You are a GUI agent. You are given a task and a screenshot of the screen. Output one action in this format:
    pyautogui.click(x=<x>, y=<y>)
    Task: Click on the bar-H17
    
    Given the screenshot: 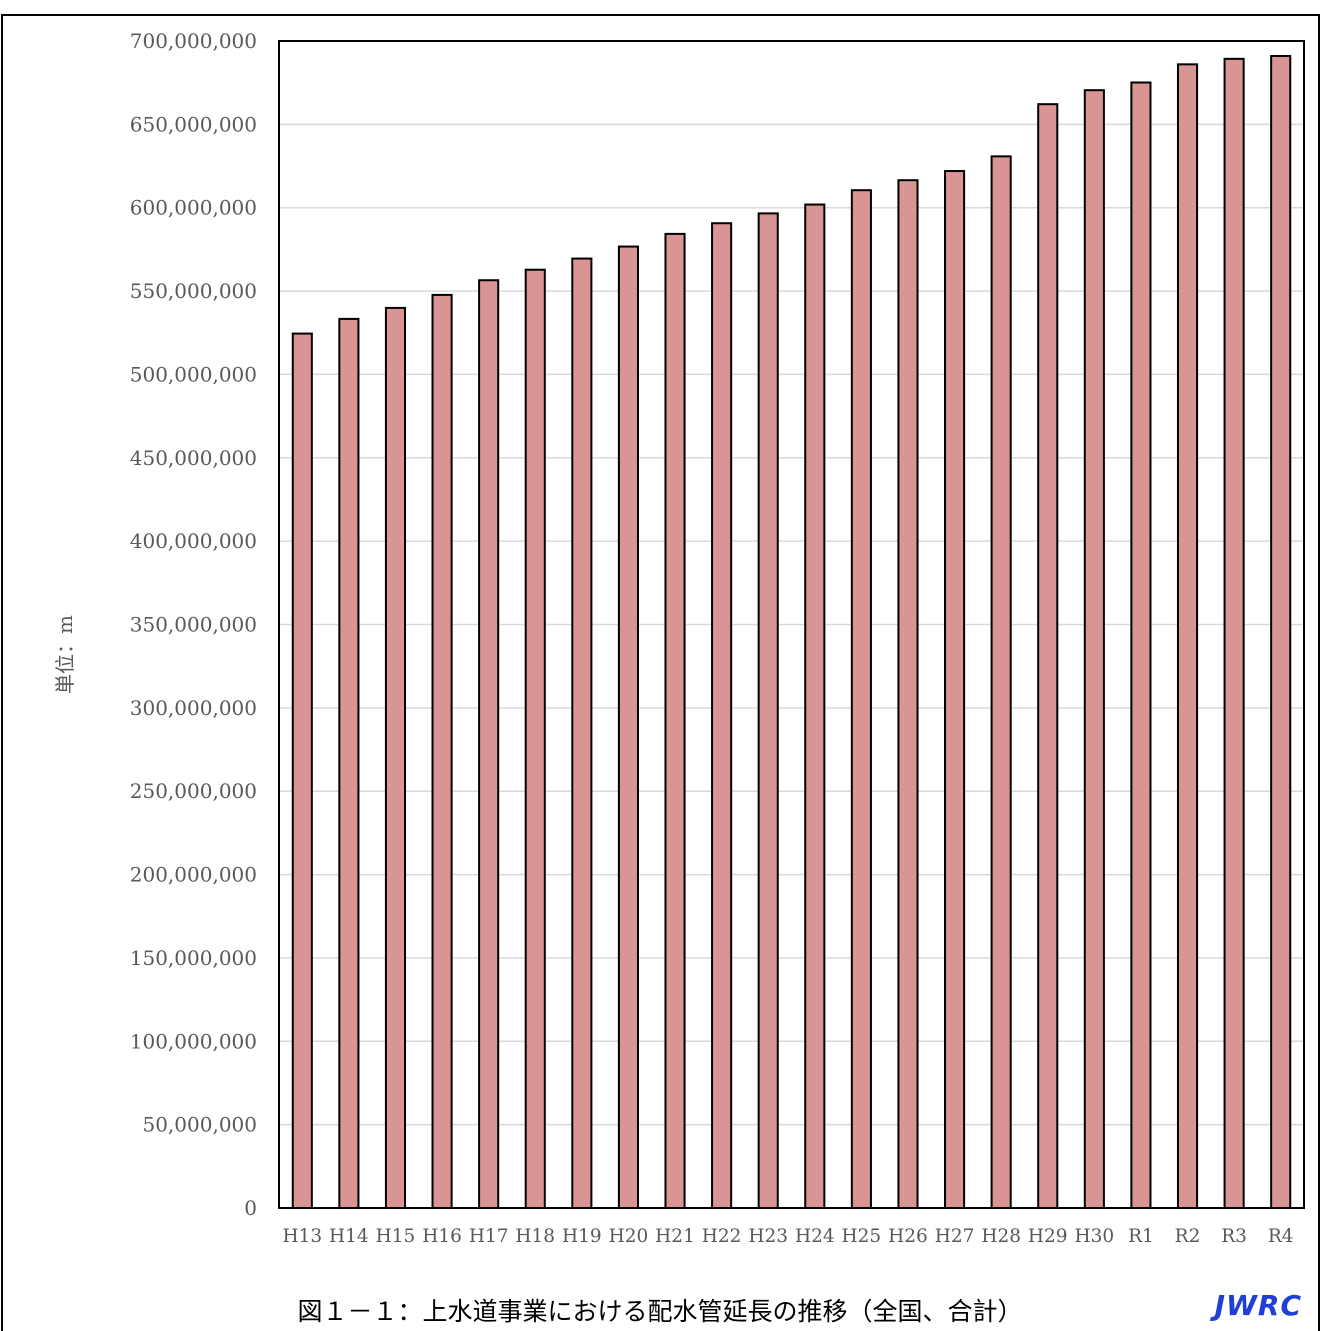 What is the action you would take?
    pyautogui.click(x=489, y=744)
    